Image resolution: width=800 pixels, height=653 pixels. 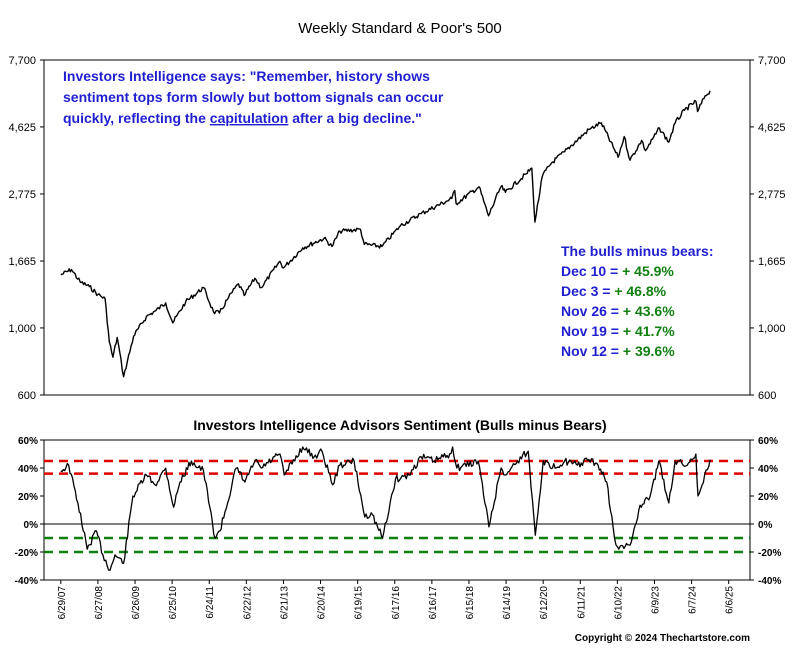 What do you see at coordinates (772, 195) in the screenshot?
I see `price-y-tick-label-right: 2,775` at bounding box center [772, 195].